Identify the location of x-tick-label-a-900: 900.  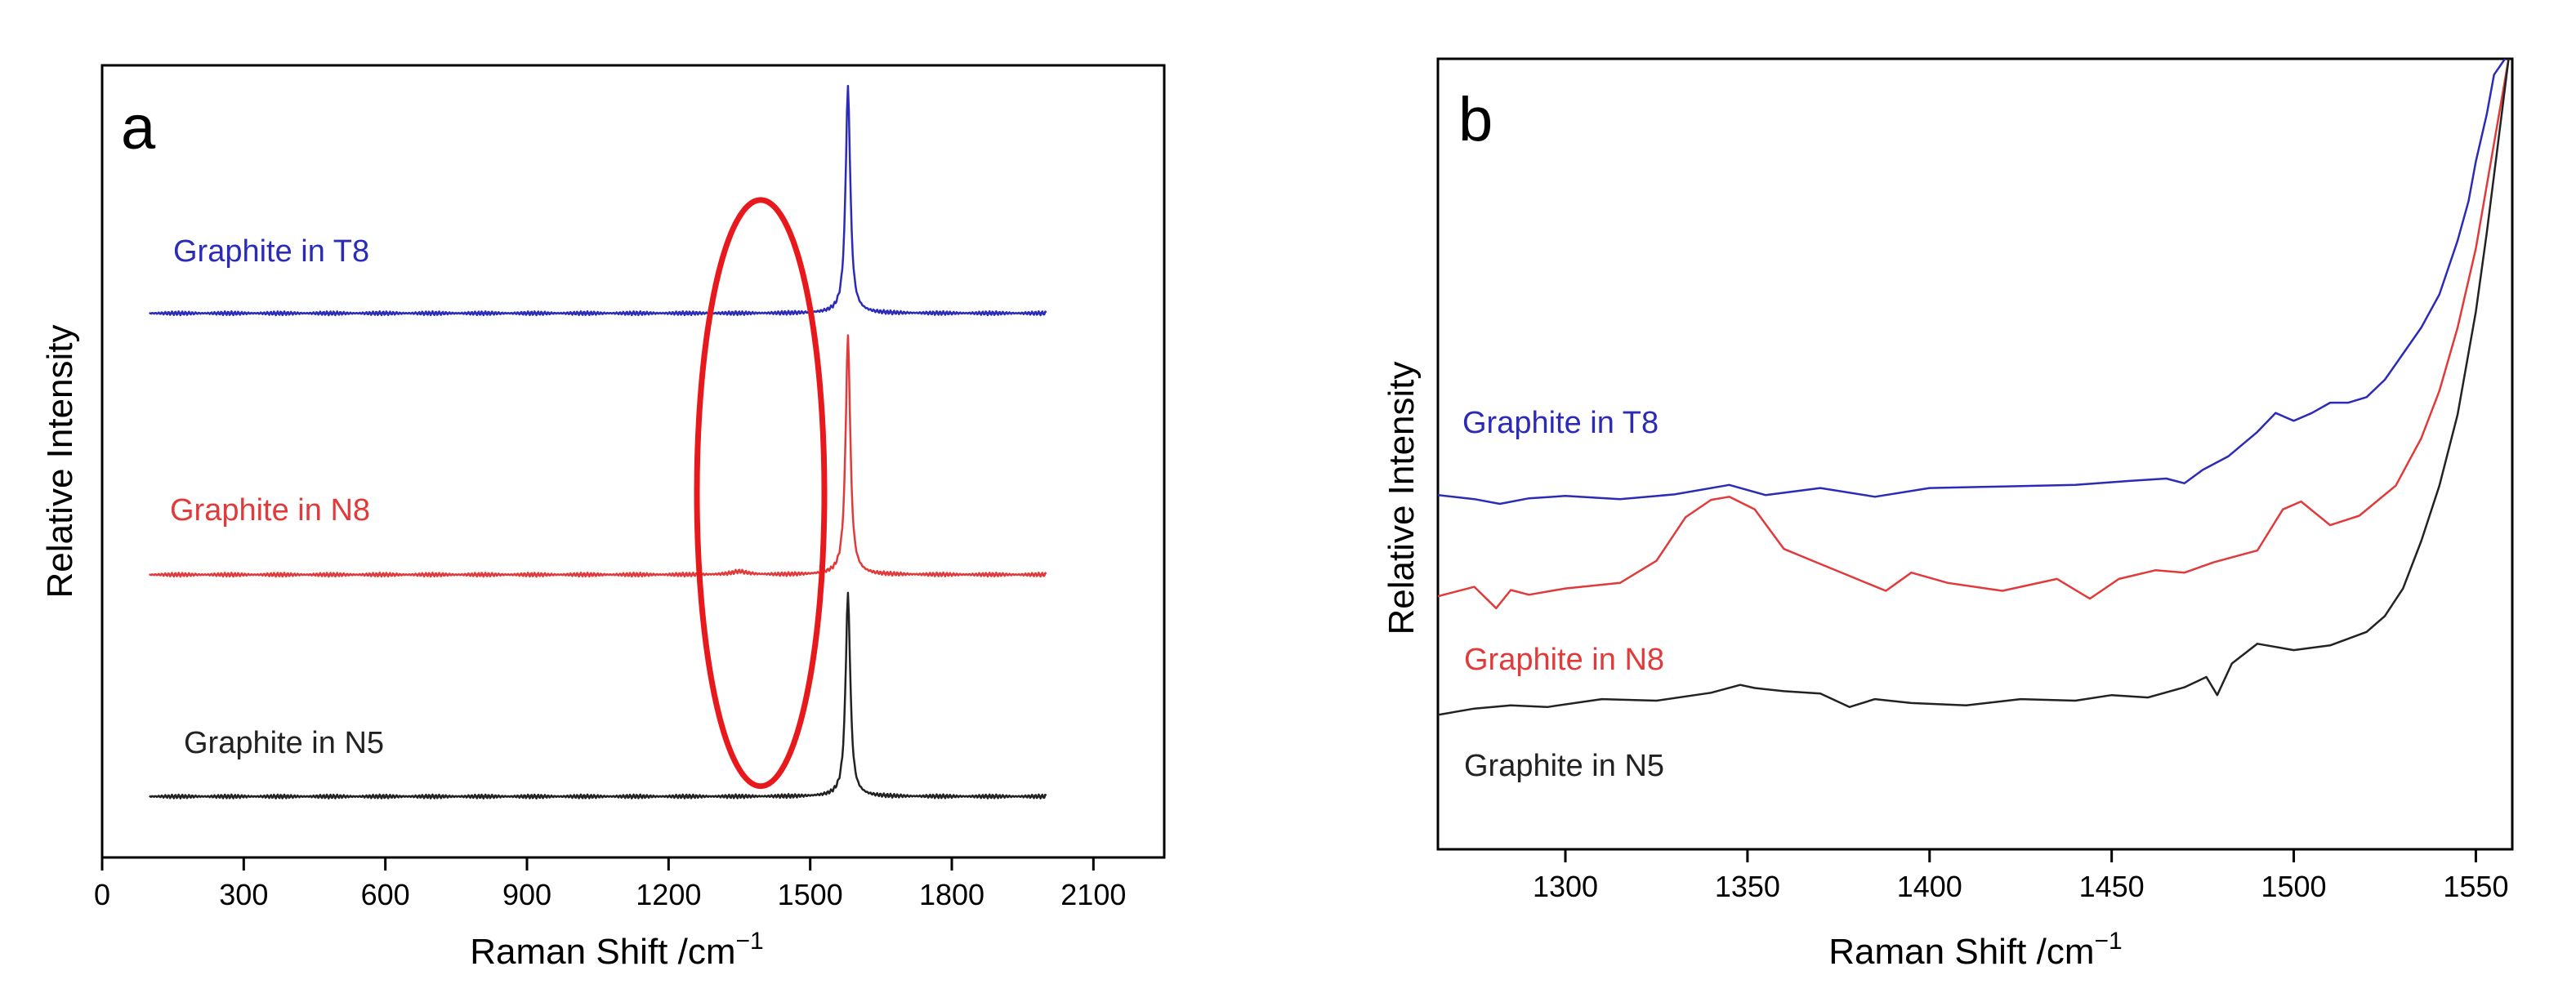
(527, 894).